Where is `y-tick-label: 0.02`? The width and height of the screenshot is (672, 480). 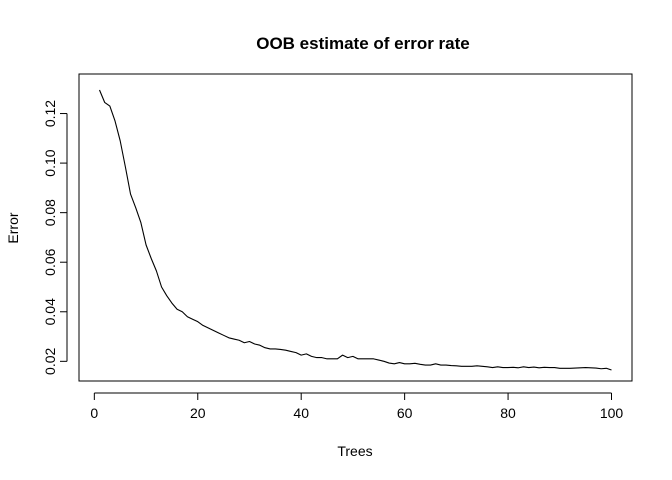
y-tick-label: 0.02 is located at coordinates (50, 360).